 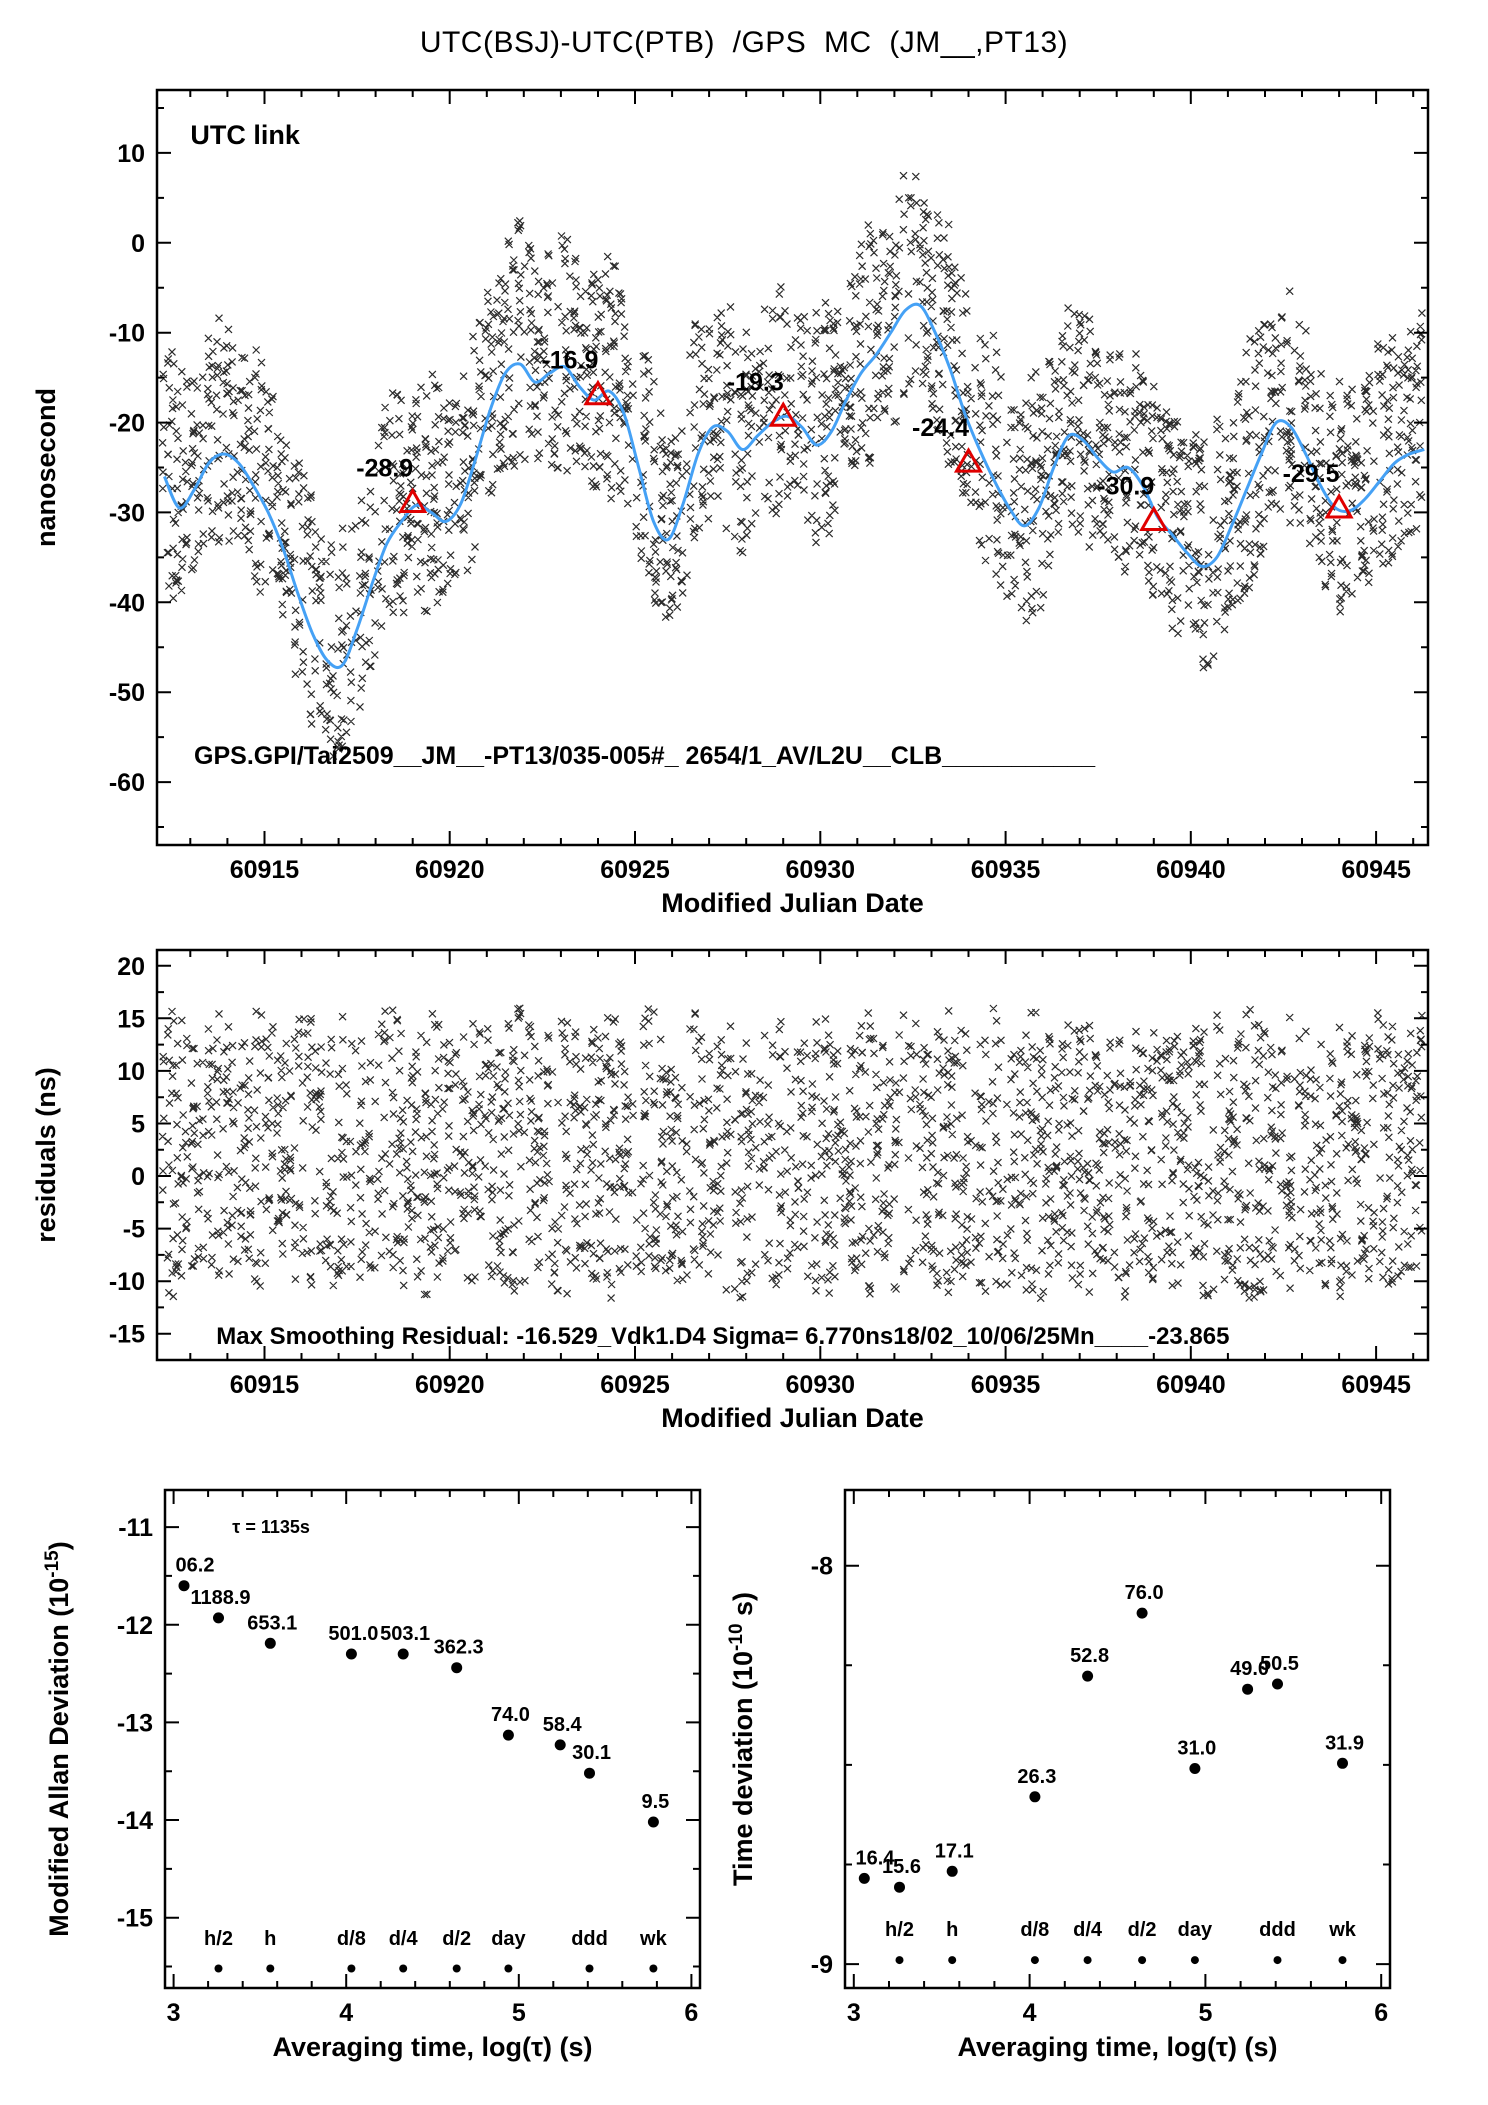 What do you see at coordinates (1117, 2047) in the screenshot?
I see `x-axis-label: Averaging time, log(τ) (s)` at bounding box center [1117, 2047].